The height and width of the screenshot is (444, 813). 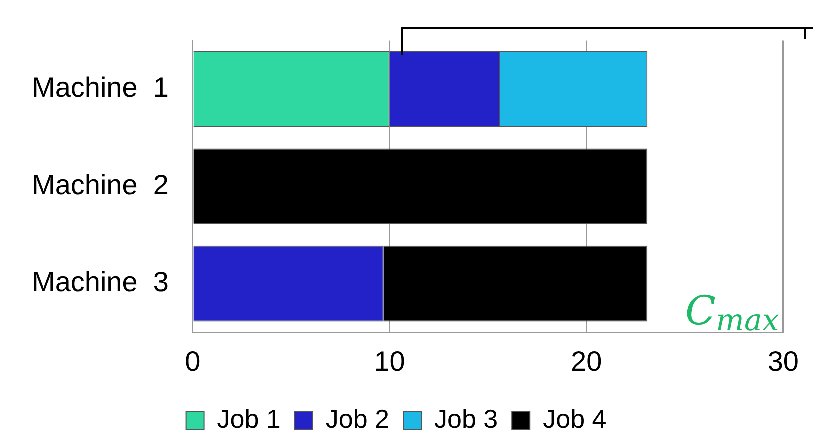 What do you see at coordinates (100, 282) in the screenshot?
I see `y-tick-label: Machine 3` at bounding box center [100, 282].